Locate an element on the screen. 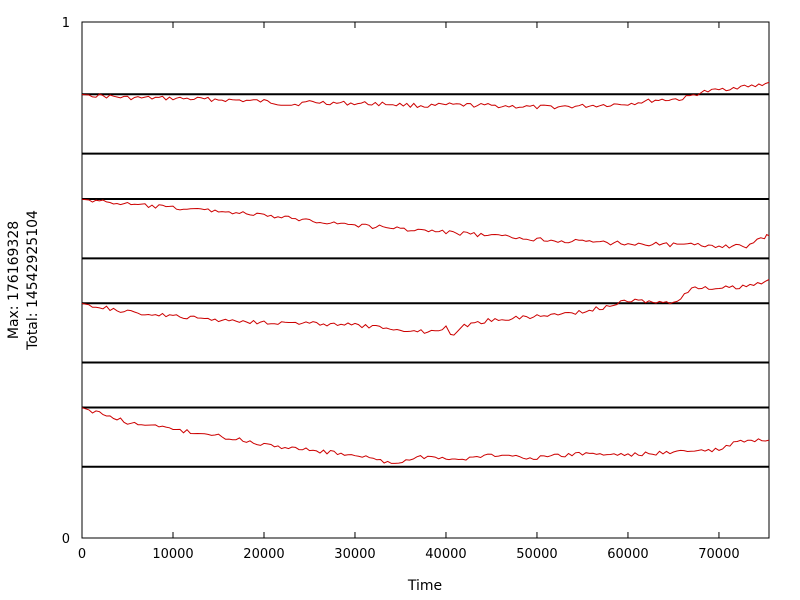  x-axis-label: Time is located at coordinates (424, 586).